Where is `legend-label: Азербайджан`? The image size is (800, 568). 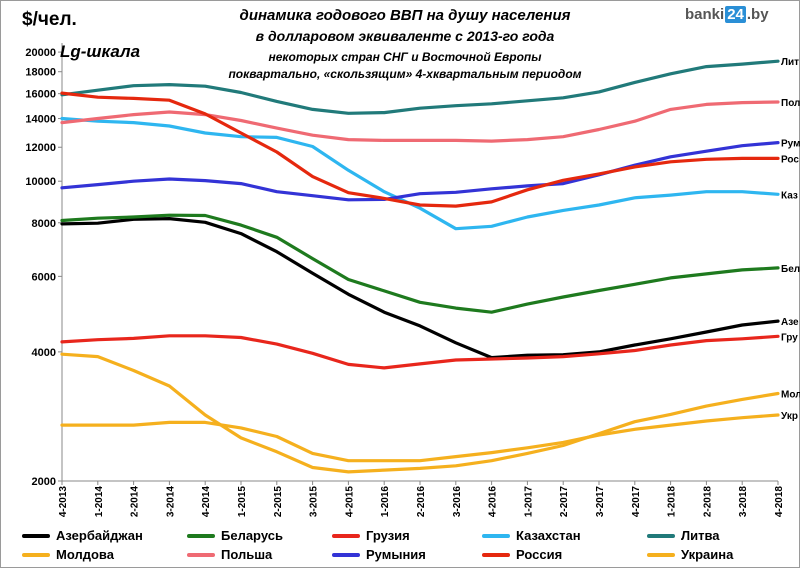
legend-label: Азербайджан is located at coordinates (99, 535).